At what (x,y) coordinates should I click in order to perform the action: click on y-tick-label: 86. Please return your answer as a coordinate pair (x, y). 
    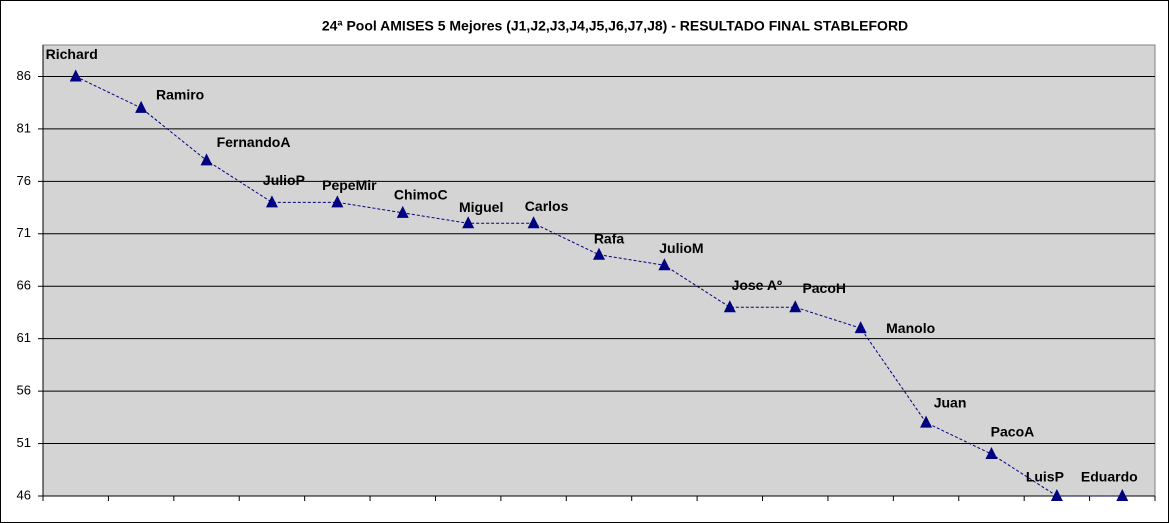
    Looking at the image, I should click on (24, 75).